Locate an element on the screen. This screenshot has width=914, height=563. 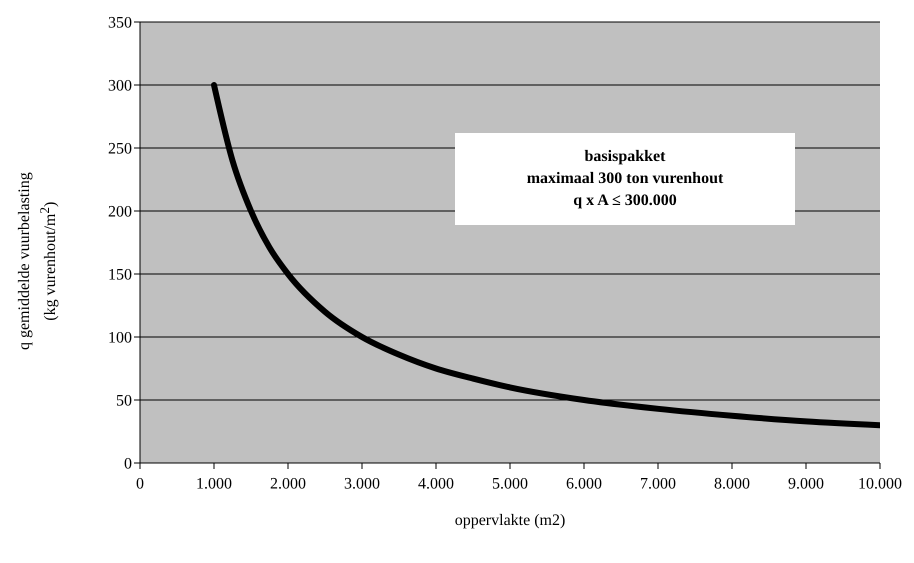
x-tick-label: 0 is located at coordinates (140, 483).